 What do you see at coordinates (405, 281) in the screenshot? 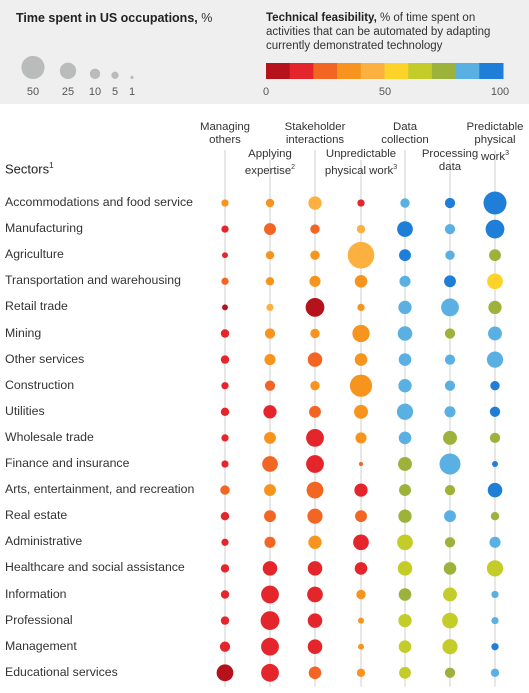
I see `bubble-r3-c4` at bounding box center [405, 281].